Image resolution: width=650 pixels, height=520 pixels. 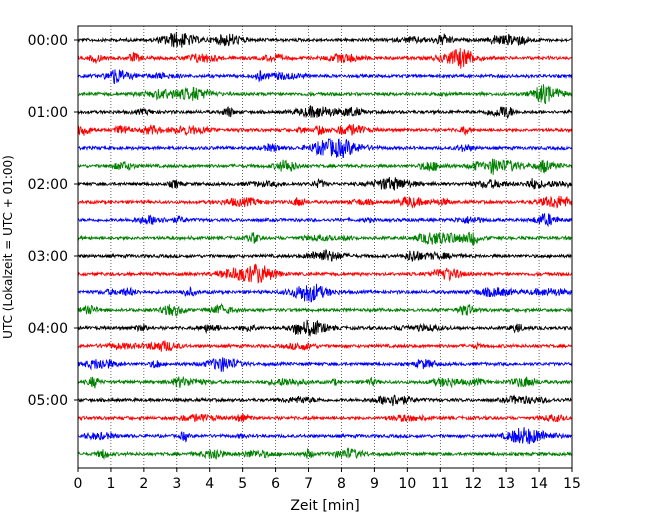 What do you see at coordinates (242, 484) in the screenshot?
I see `x-tick-label: 5` at bounding box center [242, 484].